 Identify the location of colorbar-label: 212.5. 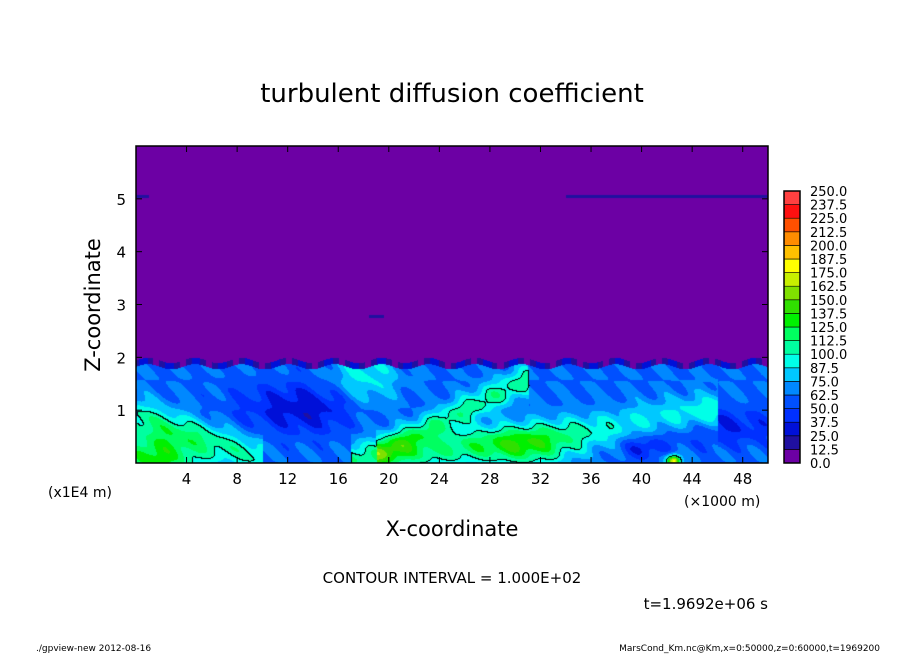
(828, 233).